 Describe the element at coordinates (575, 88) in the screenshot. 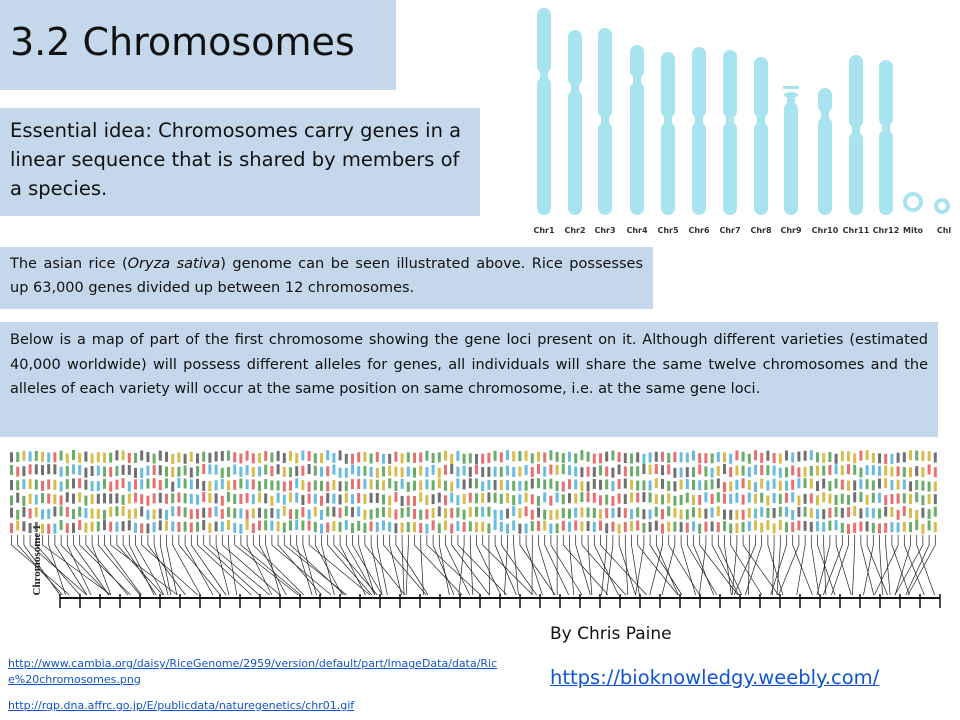

I see `centromere` at that location.